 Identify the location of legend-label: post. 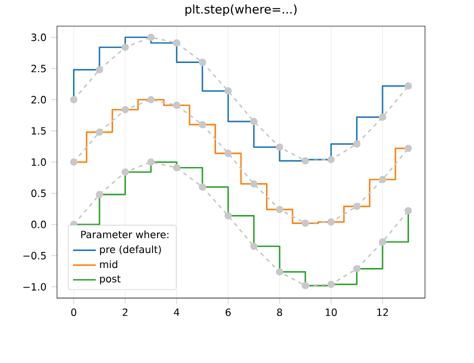
(110, 279).